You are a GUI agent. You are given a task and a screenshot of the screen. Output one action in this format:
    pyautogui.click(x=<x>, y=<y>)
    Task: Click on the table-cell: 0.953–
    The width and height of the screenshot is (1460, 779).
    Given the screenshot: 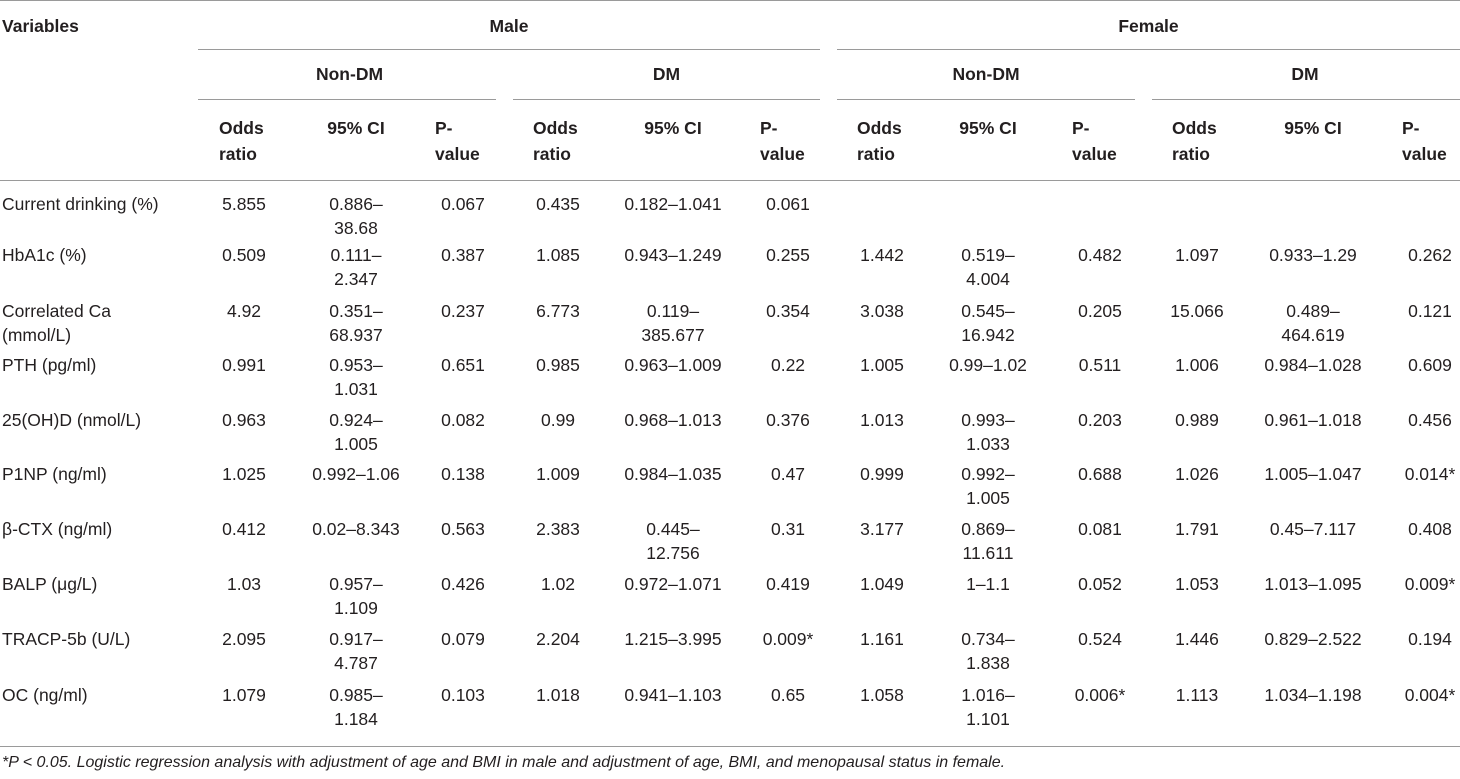 What is the action you would take?
    pyautogui.click(x=356, y=365)
    